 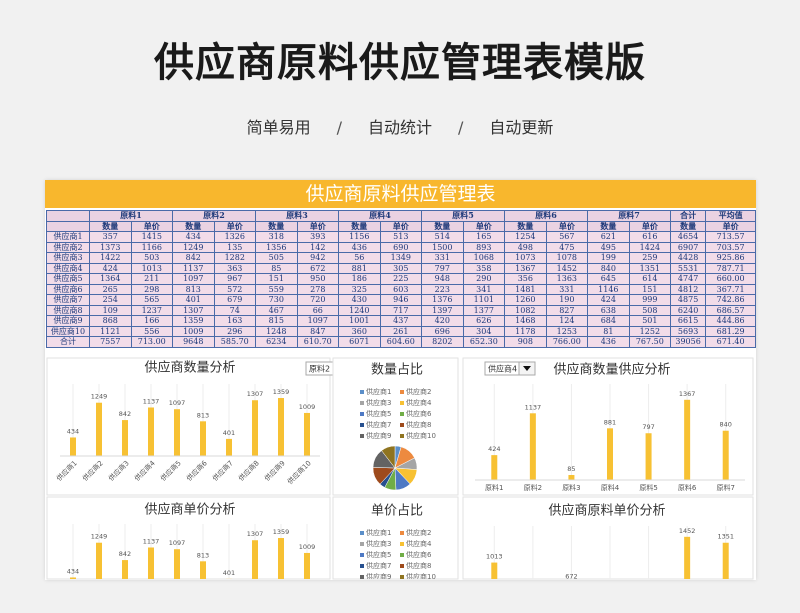 I want to click on value-label: 1351, so click(x=725, y=537).